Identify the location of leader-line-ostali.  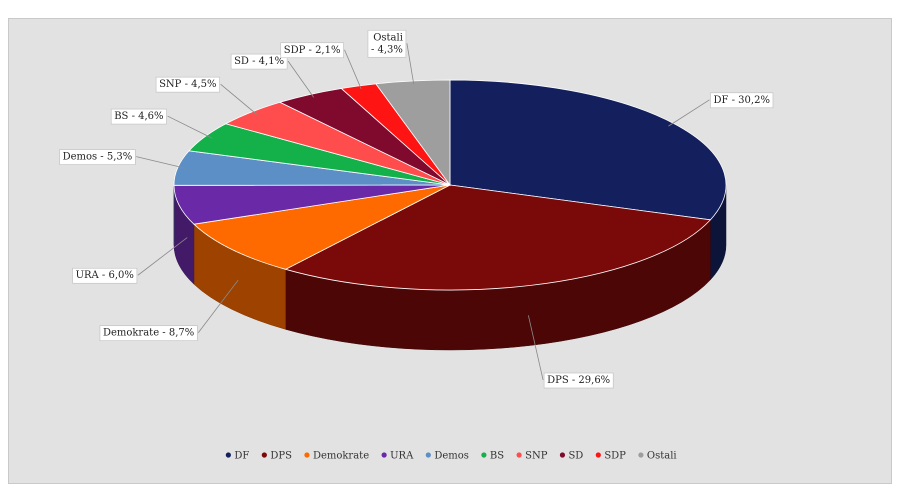
(410, 64).